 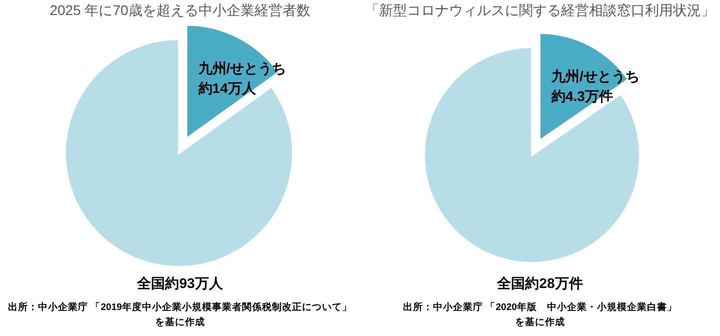 What do you see at coordinates (540, 307) in the screenshot?
I see `text: 出所：中小企業庁 「2020年版 中小企業・小規模企業白書」` at bounding box center [540, 307].